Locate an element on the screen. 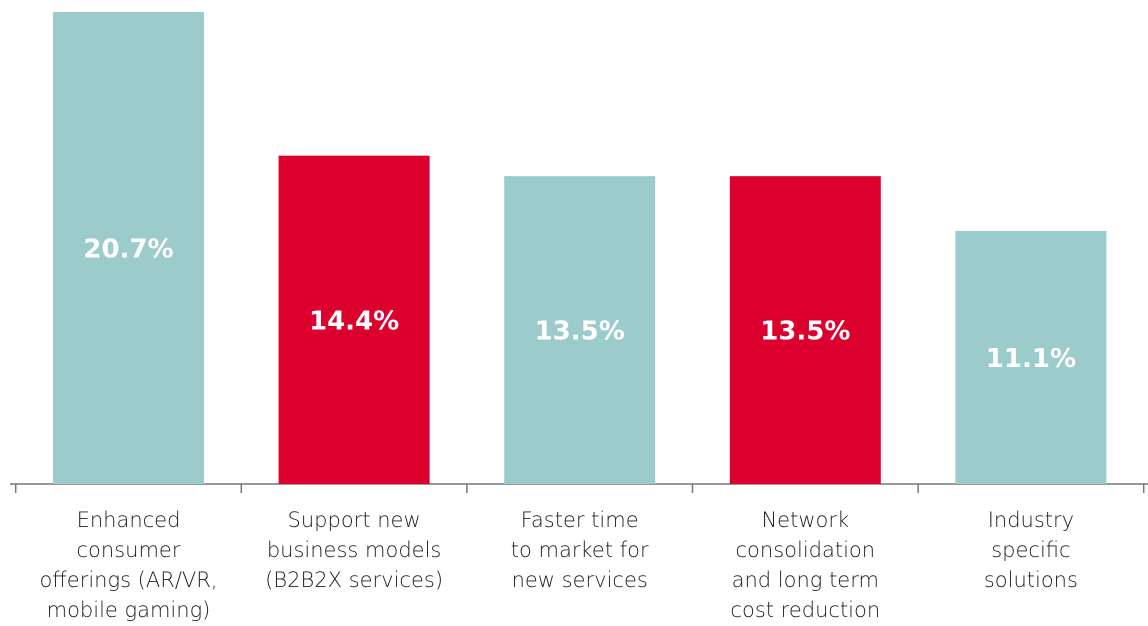  data-label: 11.1% is located at coordinates (1031, 359).